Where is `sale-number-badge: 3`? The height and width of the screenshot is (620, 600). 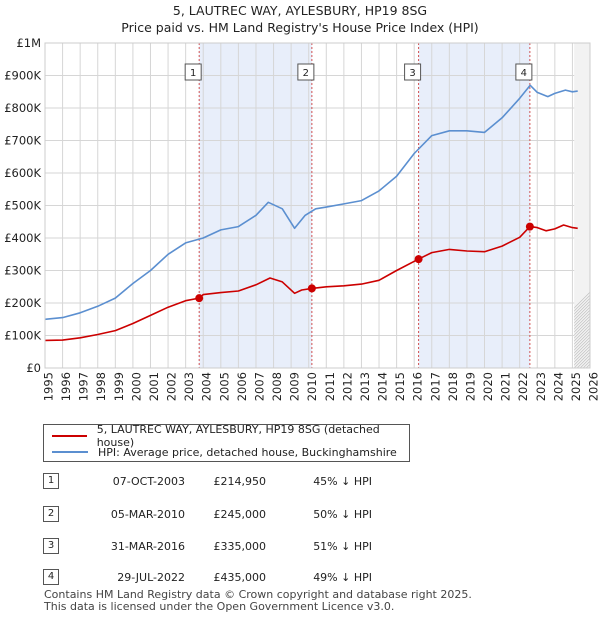 sale-number-badge: 3 is located at coordinates (51, 546).